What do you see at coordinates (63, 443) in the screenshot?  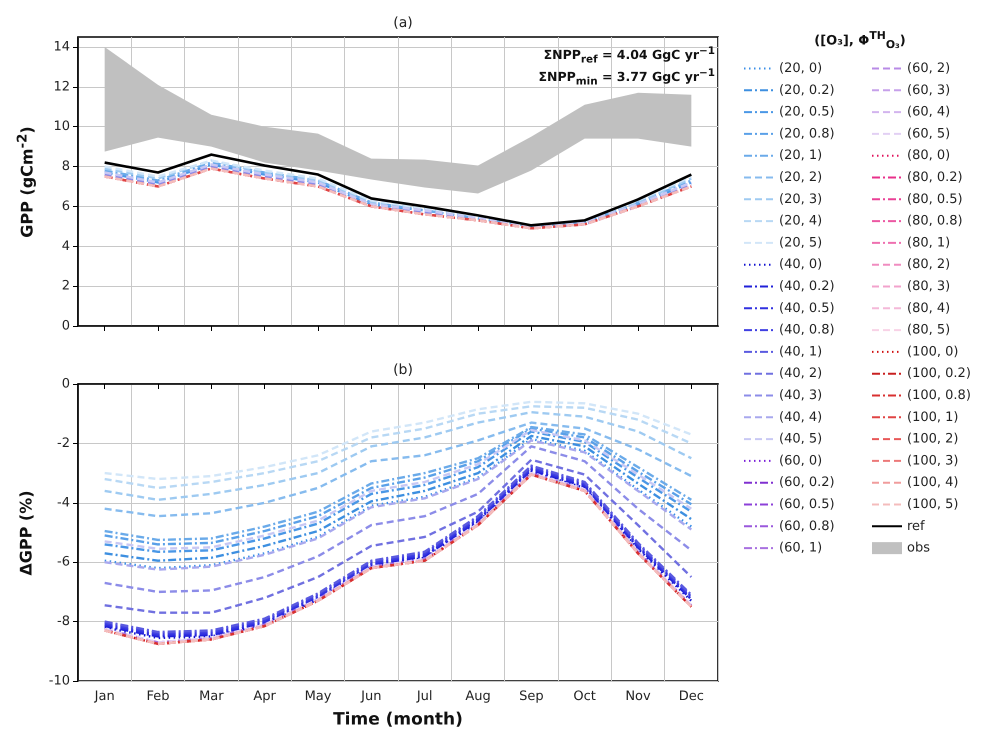 I see `y-tick-label: -2` at bounding box center [63, 443].